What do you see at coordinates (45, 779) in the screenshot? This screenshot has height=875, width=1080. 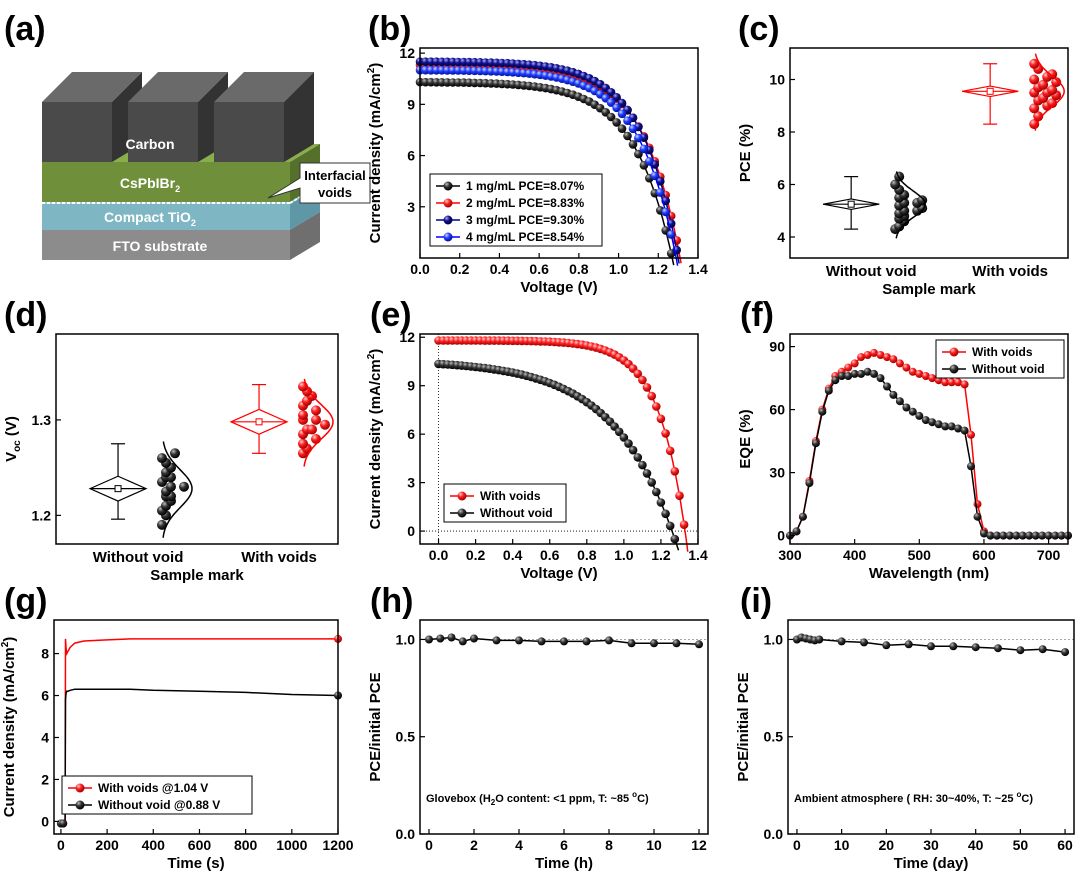 I see `y-tick-label: 2` at bounding box center [45, 779].